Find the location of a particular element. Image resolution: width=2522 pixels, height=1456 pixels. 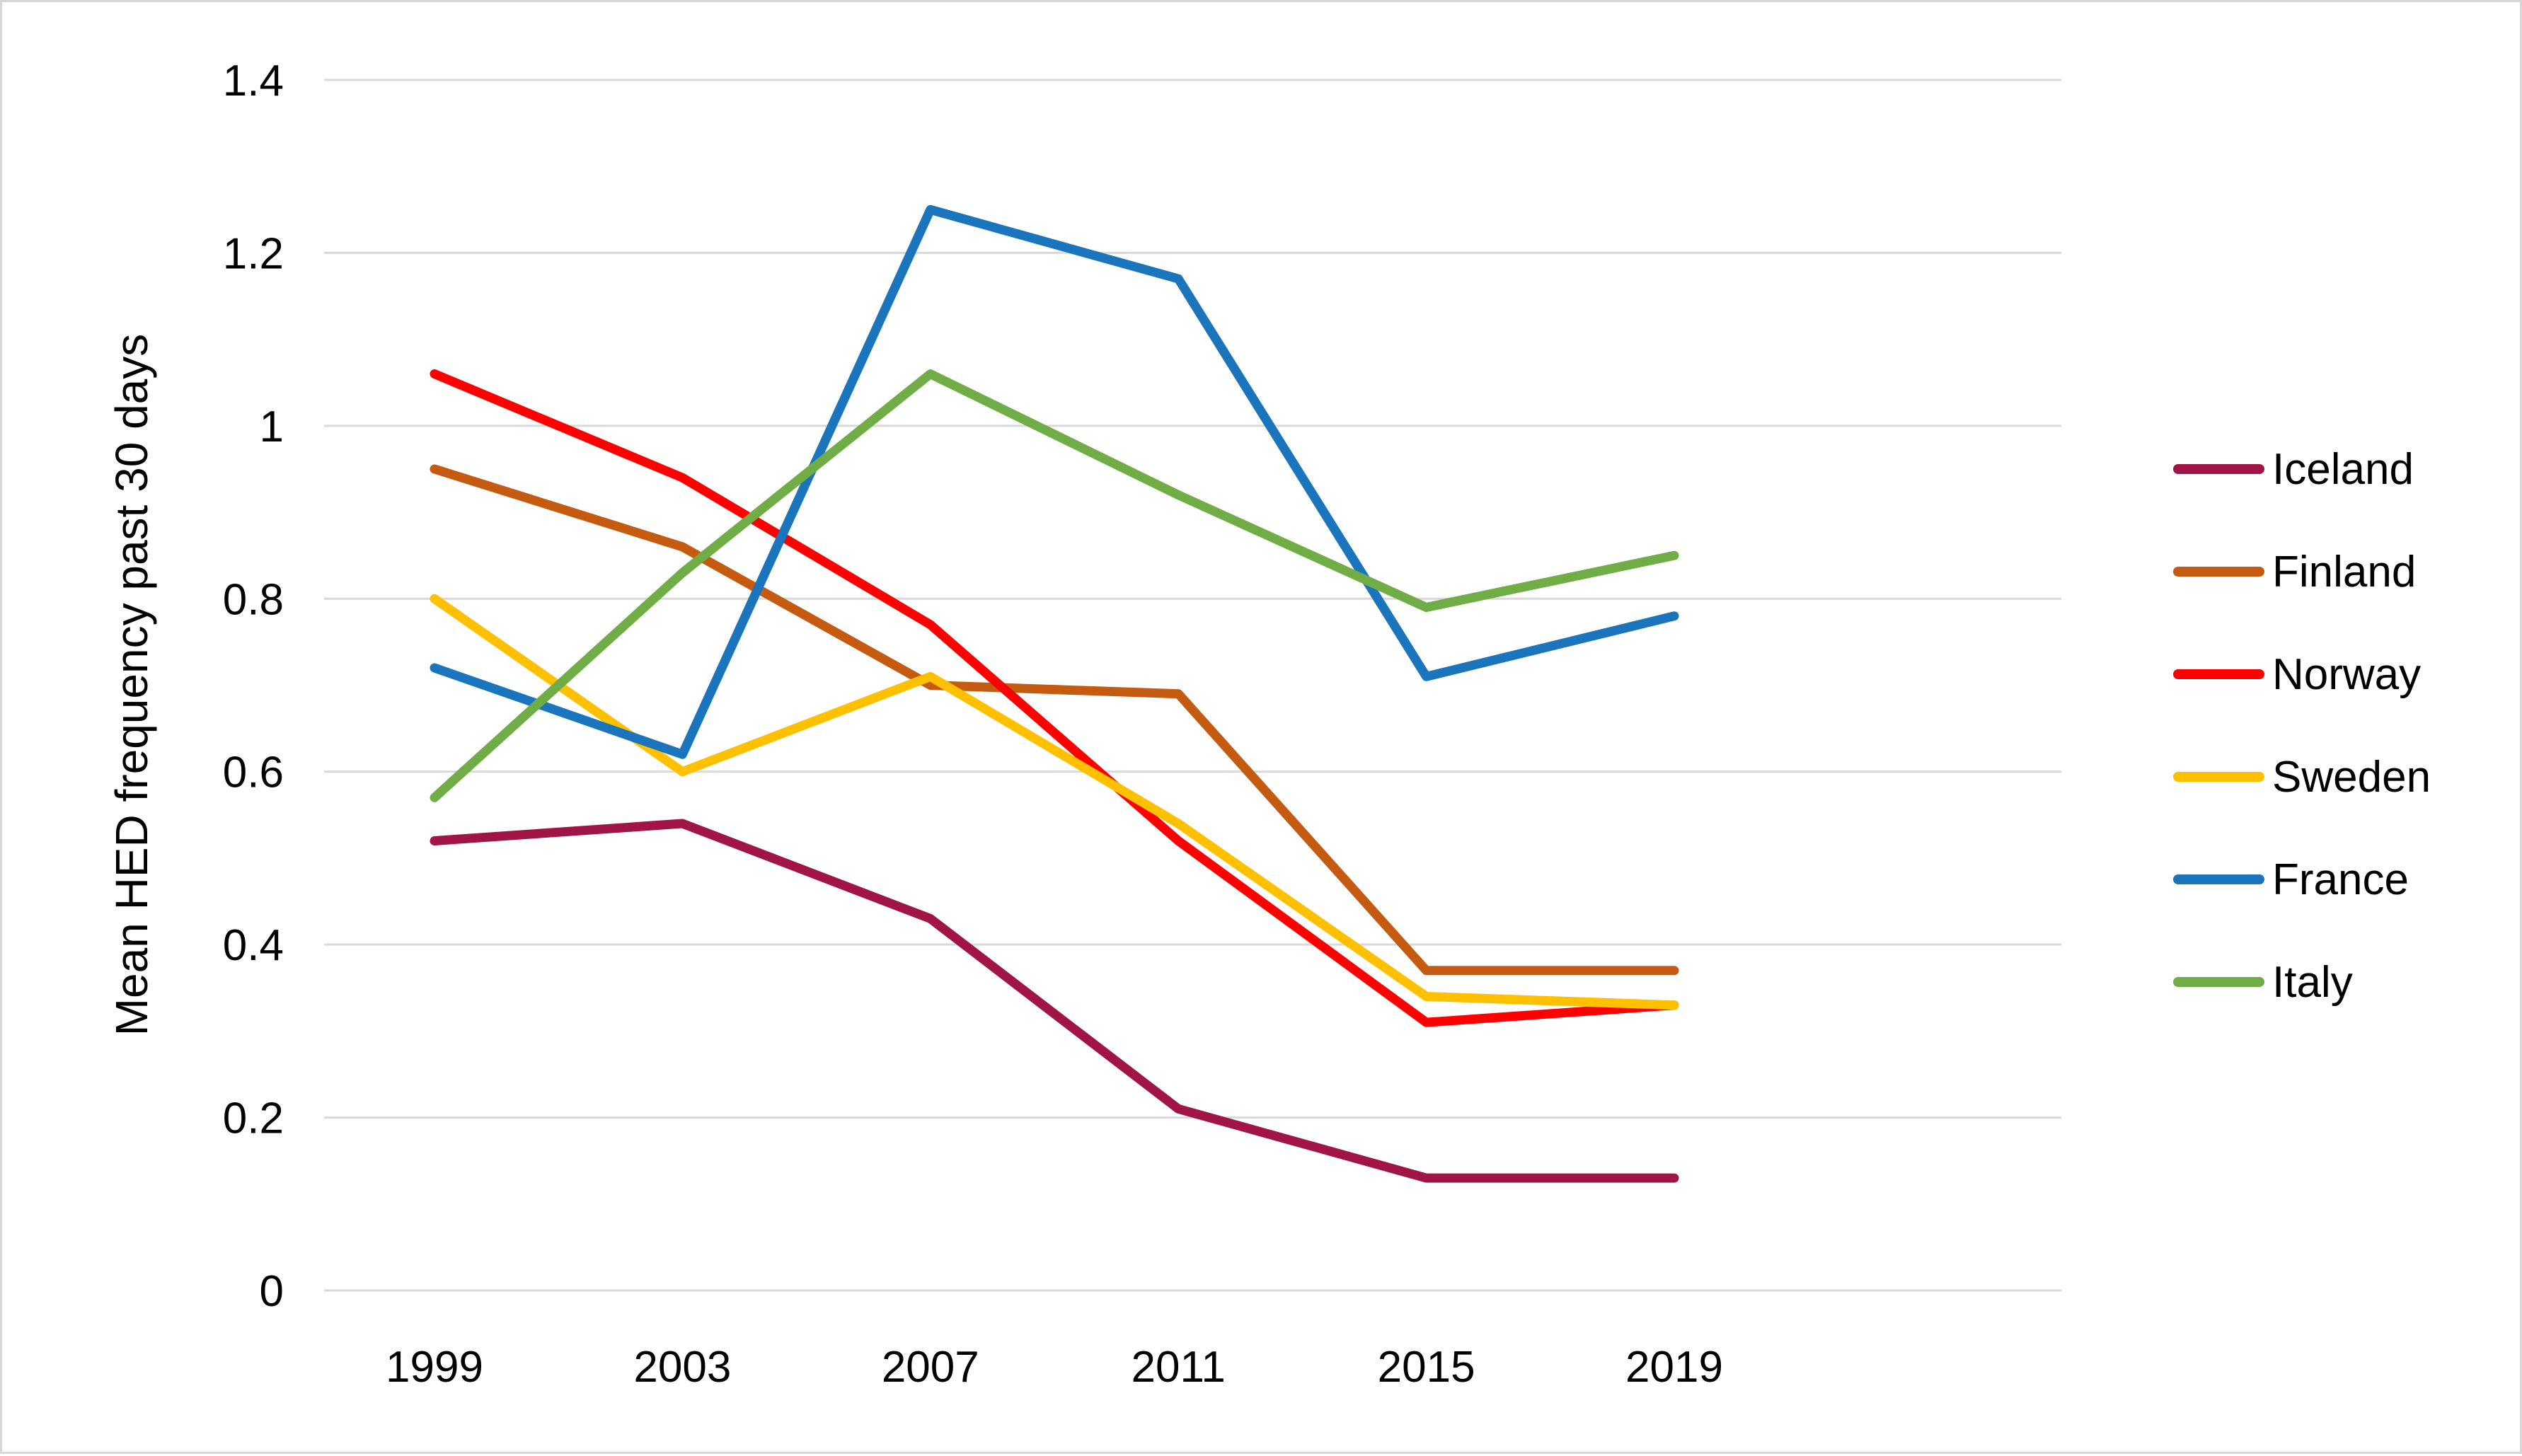

x-tick-label-2003: 2003 is located at coordinates (682, 1368).